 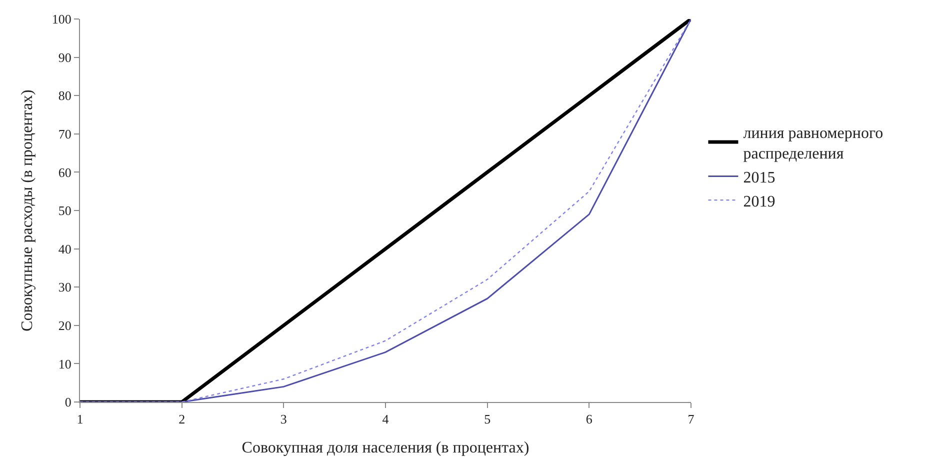 I want to click on y-tick-label: 0, so click(x=68, y=402).